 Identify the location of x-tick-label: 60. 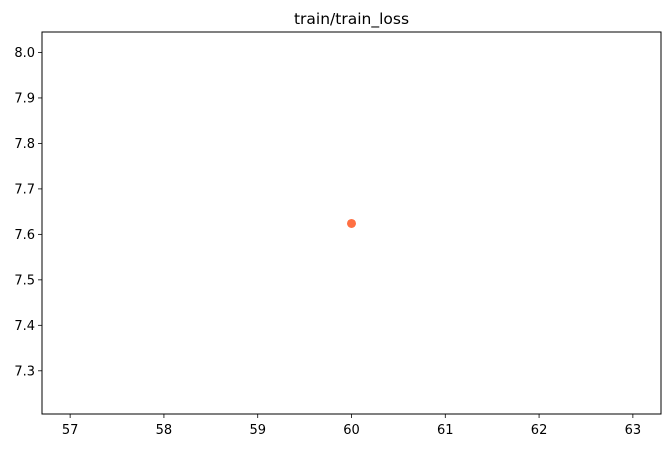
(351, 430).